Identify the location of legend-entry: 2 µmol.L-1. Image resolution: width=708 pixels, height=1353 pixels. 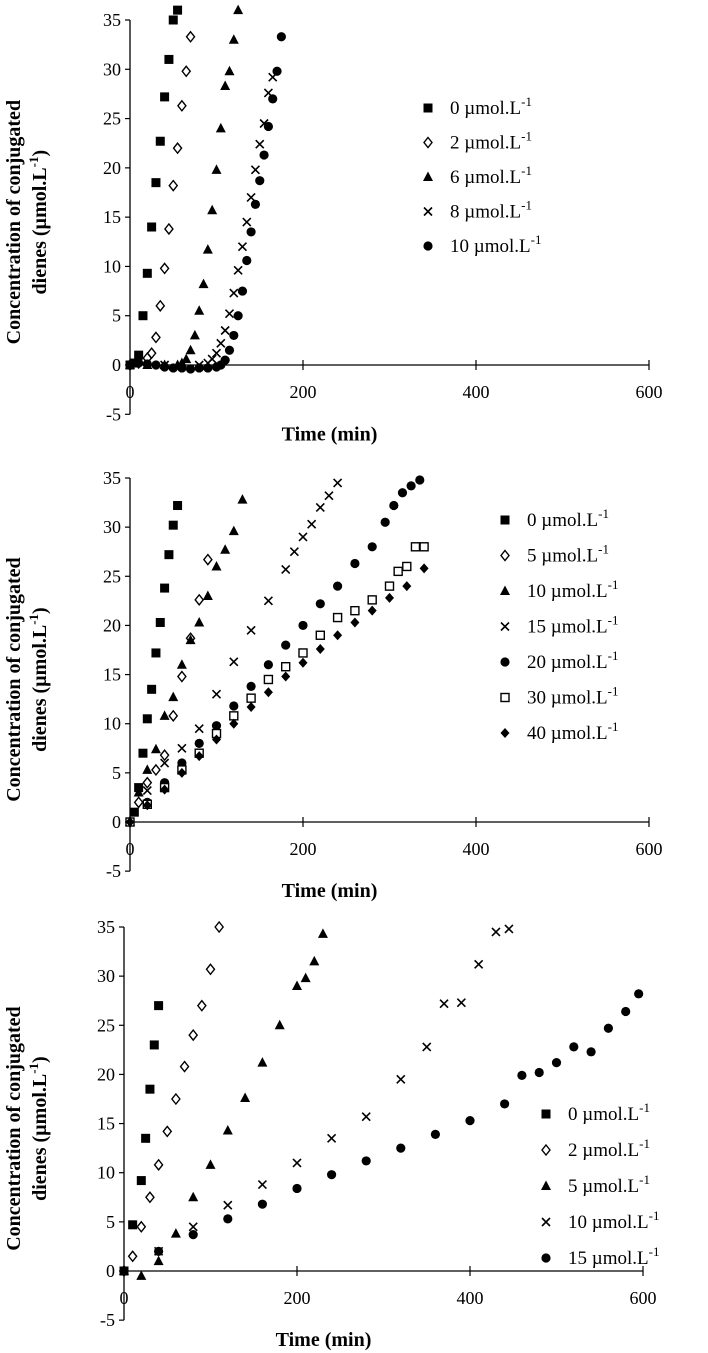
(609, 1148).